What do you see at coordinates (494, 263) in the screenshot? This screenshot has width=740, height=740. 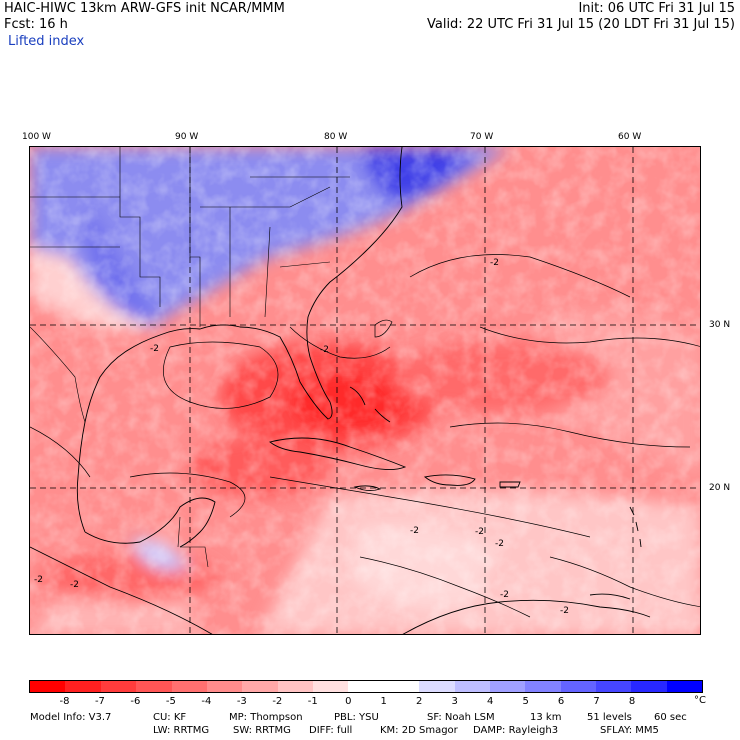 I see `contour-label-1: -2` at bounding box center [494, 263].